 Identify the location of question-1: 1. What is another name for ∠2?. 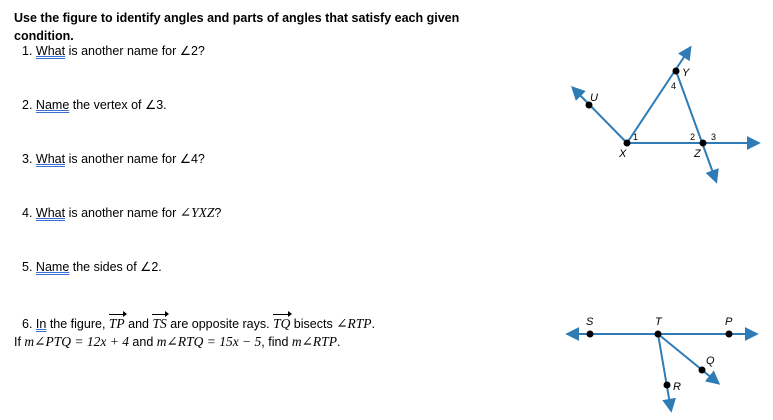
(113, 51).